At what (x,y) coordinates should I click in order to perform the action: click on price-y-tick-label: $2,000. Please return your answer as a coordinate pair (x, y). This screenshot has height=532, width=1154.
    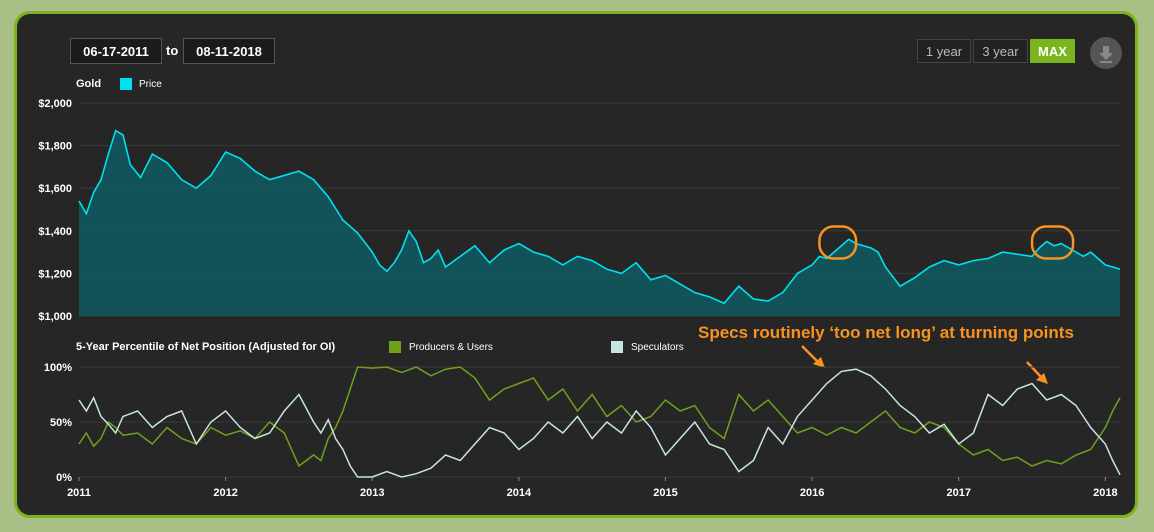
    Looking at the image, I should click on (55, 104).